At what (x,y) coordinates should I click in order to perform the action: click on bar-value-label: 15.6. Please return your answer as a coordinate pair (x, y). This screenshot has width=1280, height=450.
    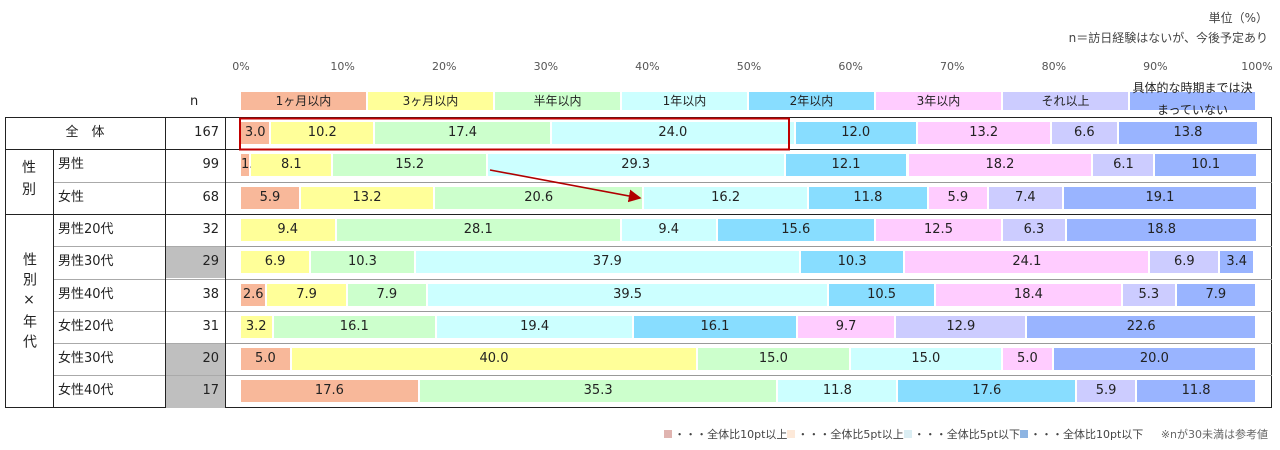
    Looking at the image, I should click on (796, 229).